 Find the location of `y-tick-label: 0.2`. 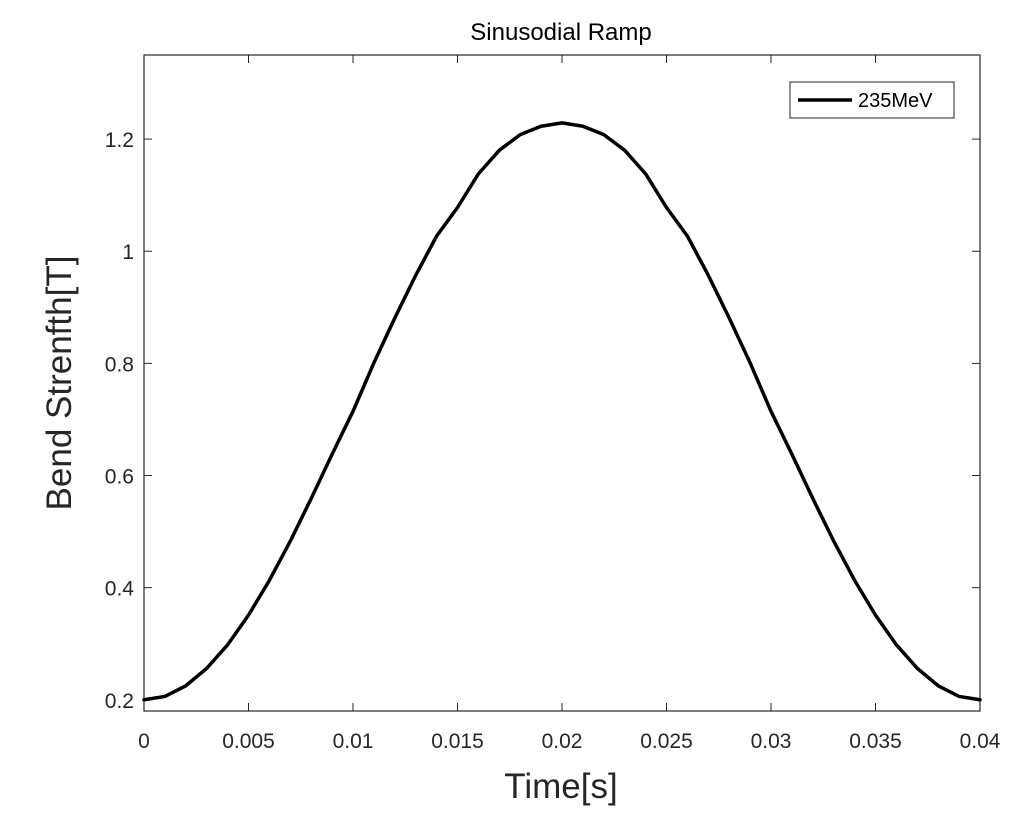

y-tick-label: 0.2 is located at coordinates (119, 701).